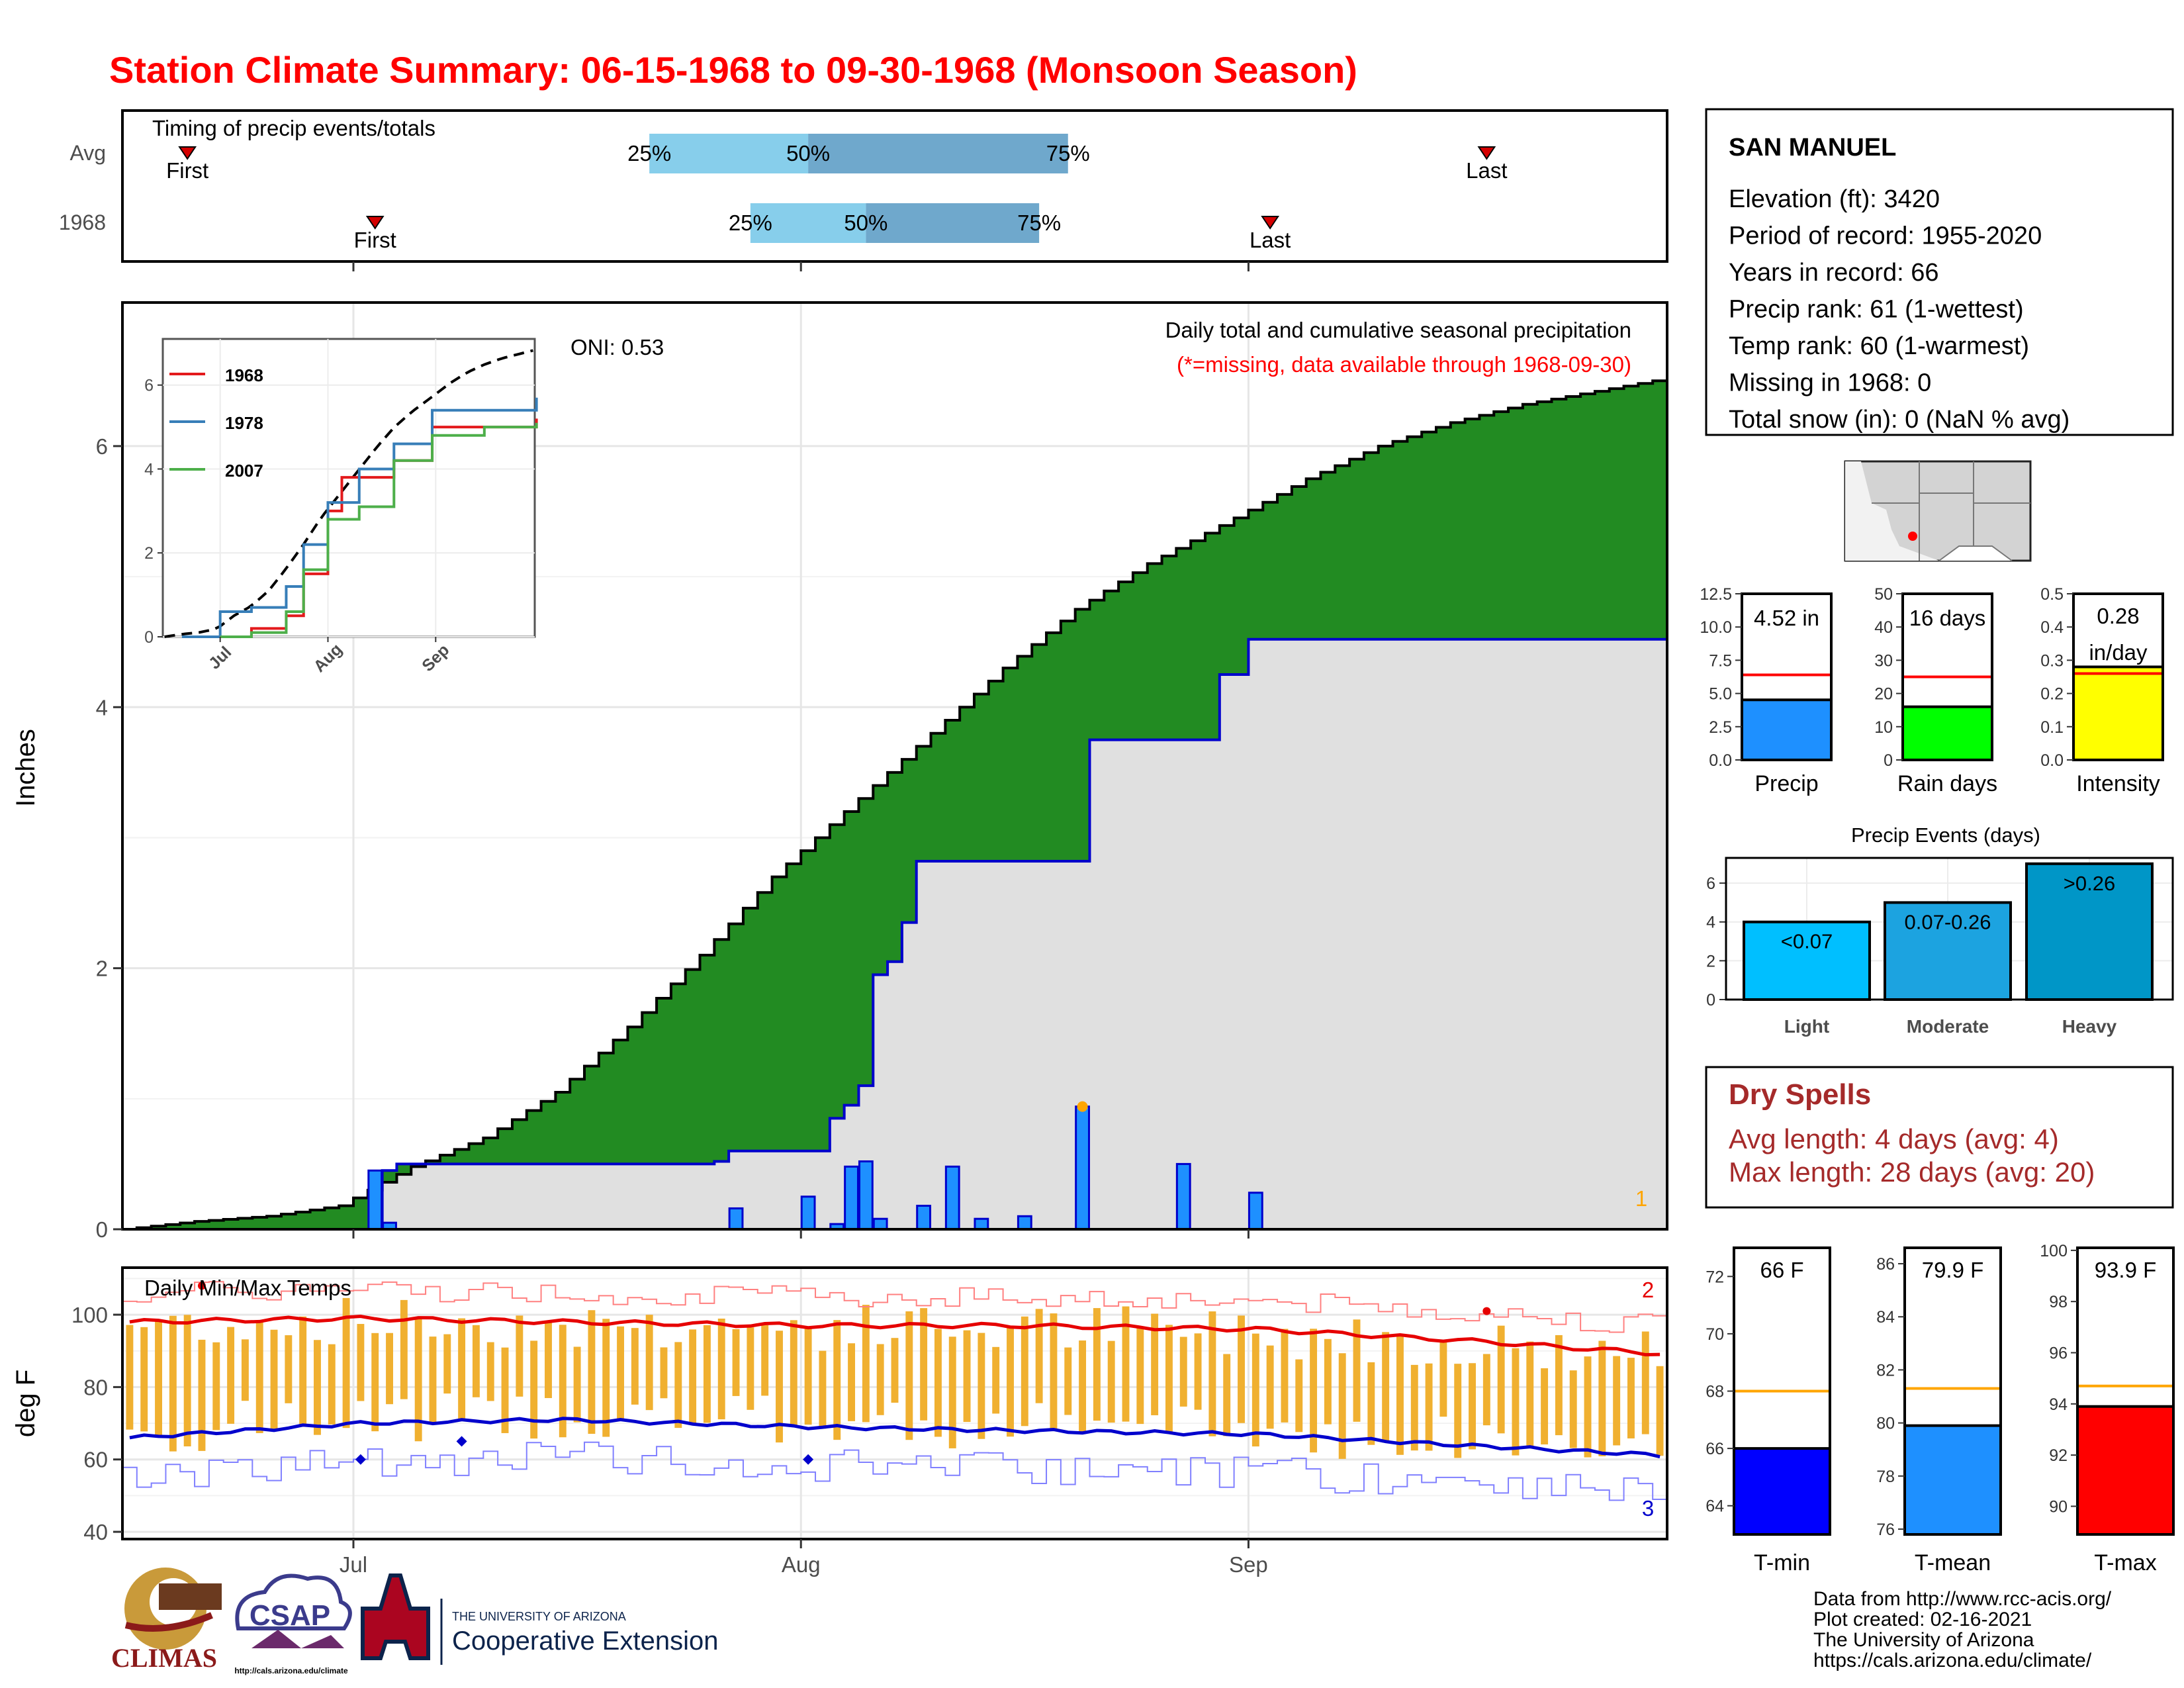  Describe the element at coordinates (649, 153) in the screenshot. I see `timing-pct-label: 25%` at that location.